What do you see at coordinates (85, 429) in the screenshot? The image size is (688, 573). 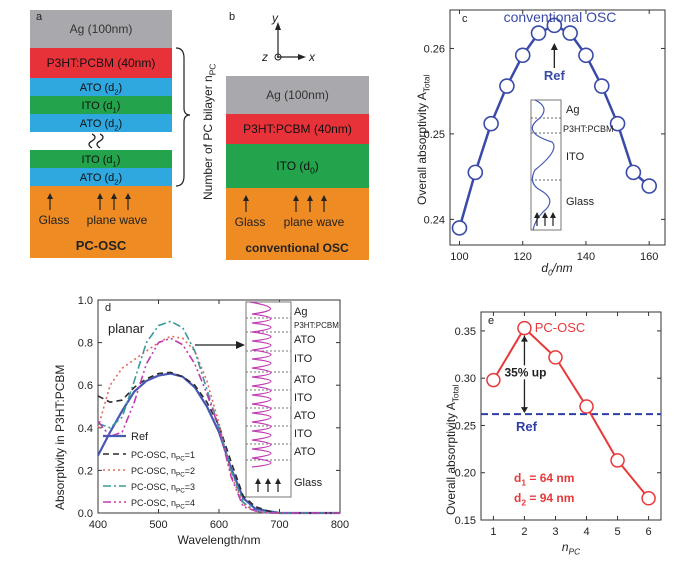 I see `y-tick-label-2: 0.4` at bounding box center [85, 429].